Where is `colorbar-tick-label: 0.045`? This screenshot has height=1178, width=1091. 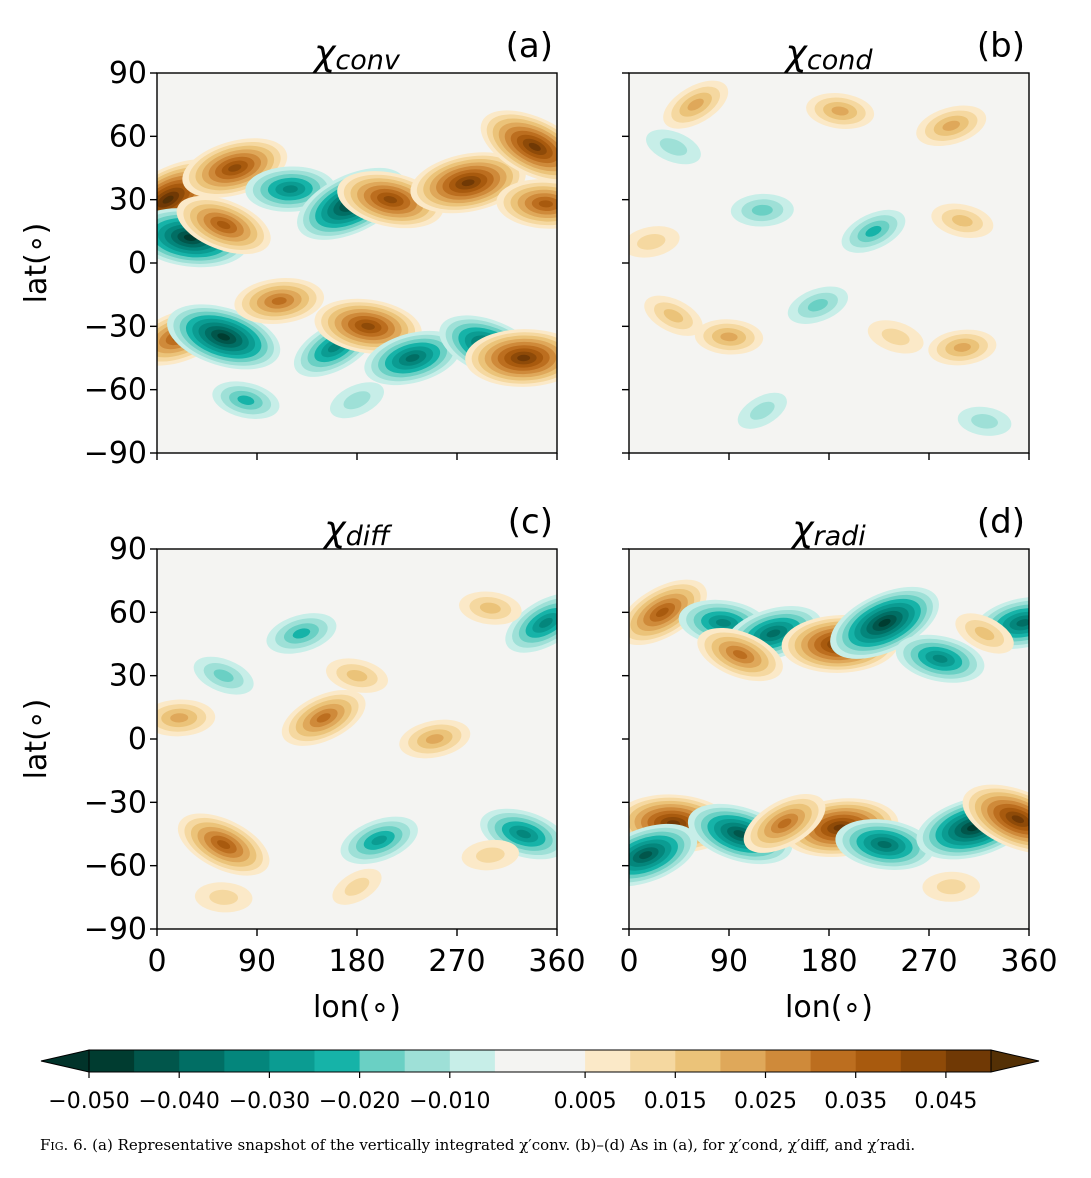 colorbar-tick-label: 0.045 is located at coordinates (945, 1101).